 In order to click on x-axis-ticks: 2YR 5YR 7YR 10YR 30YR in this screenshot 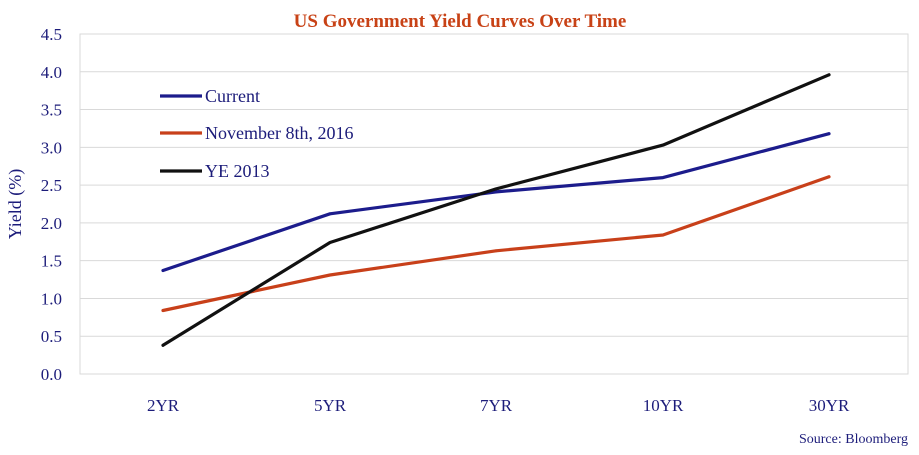, I will do `click(498, 405)`.